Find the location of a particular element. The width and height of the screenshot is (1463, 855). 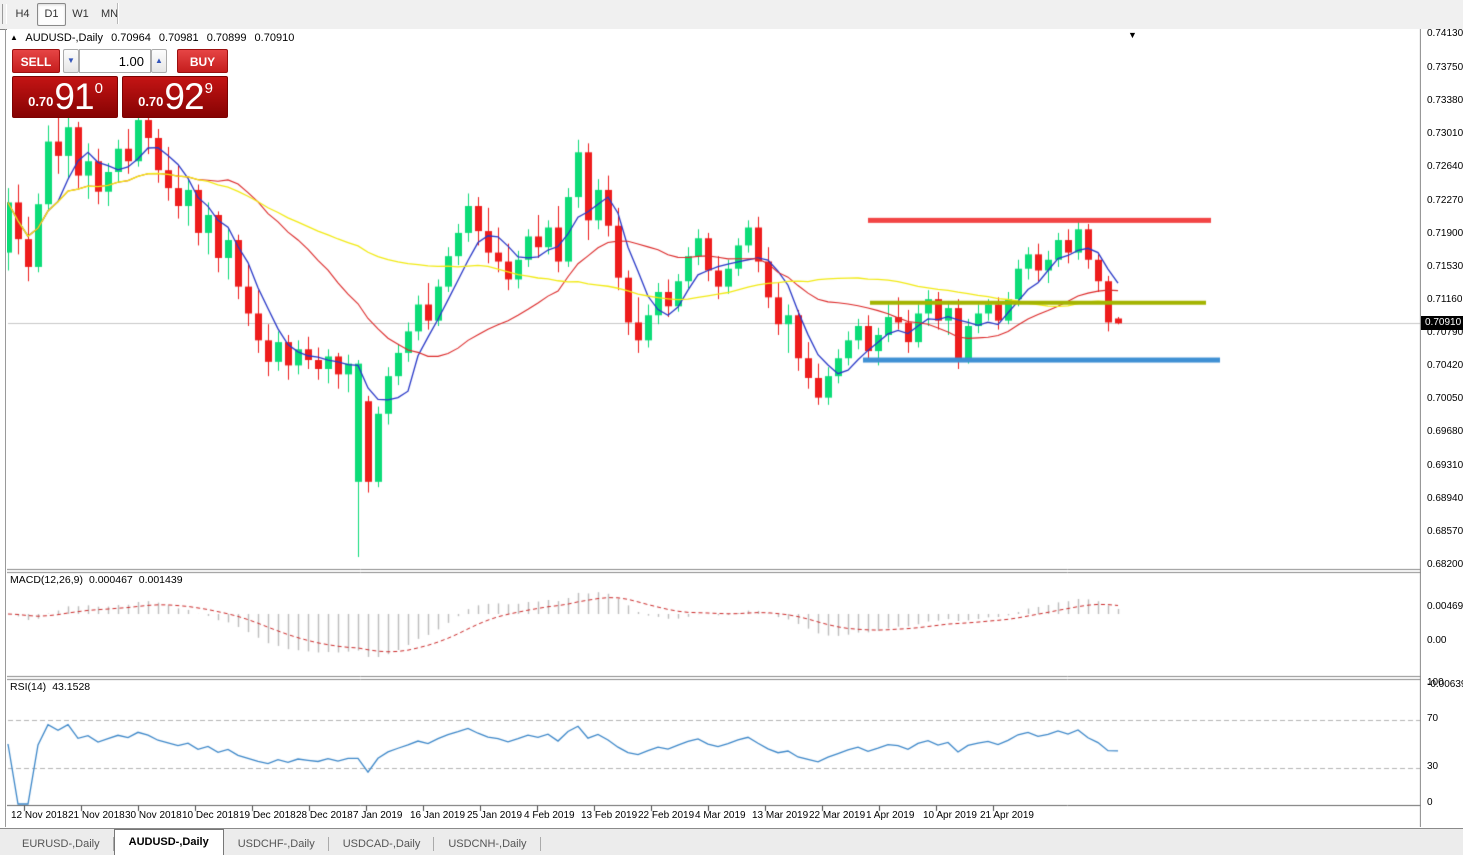

timeframe-button-mn: MN is located at coordinates (109, 14).